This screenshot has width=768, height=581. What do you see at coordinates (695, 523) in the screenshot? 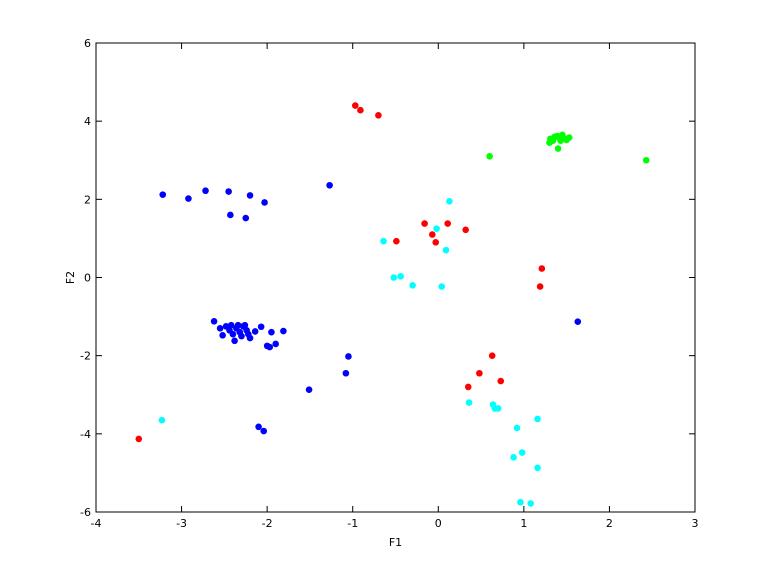
I see `x-tick-label: 3` at bounding box center [695, 523].